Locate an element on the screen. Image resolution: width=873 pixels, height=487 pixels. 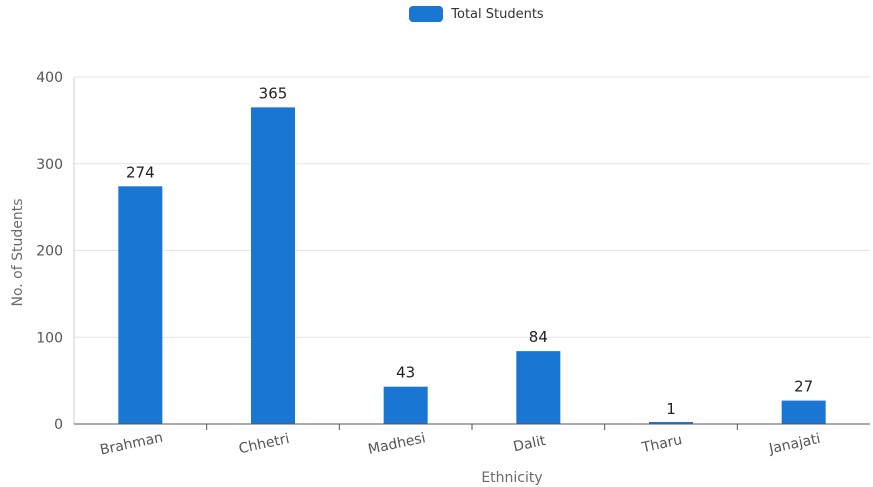
data-label: 274 is located at coordinates (140, 172).